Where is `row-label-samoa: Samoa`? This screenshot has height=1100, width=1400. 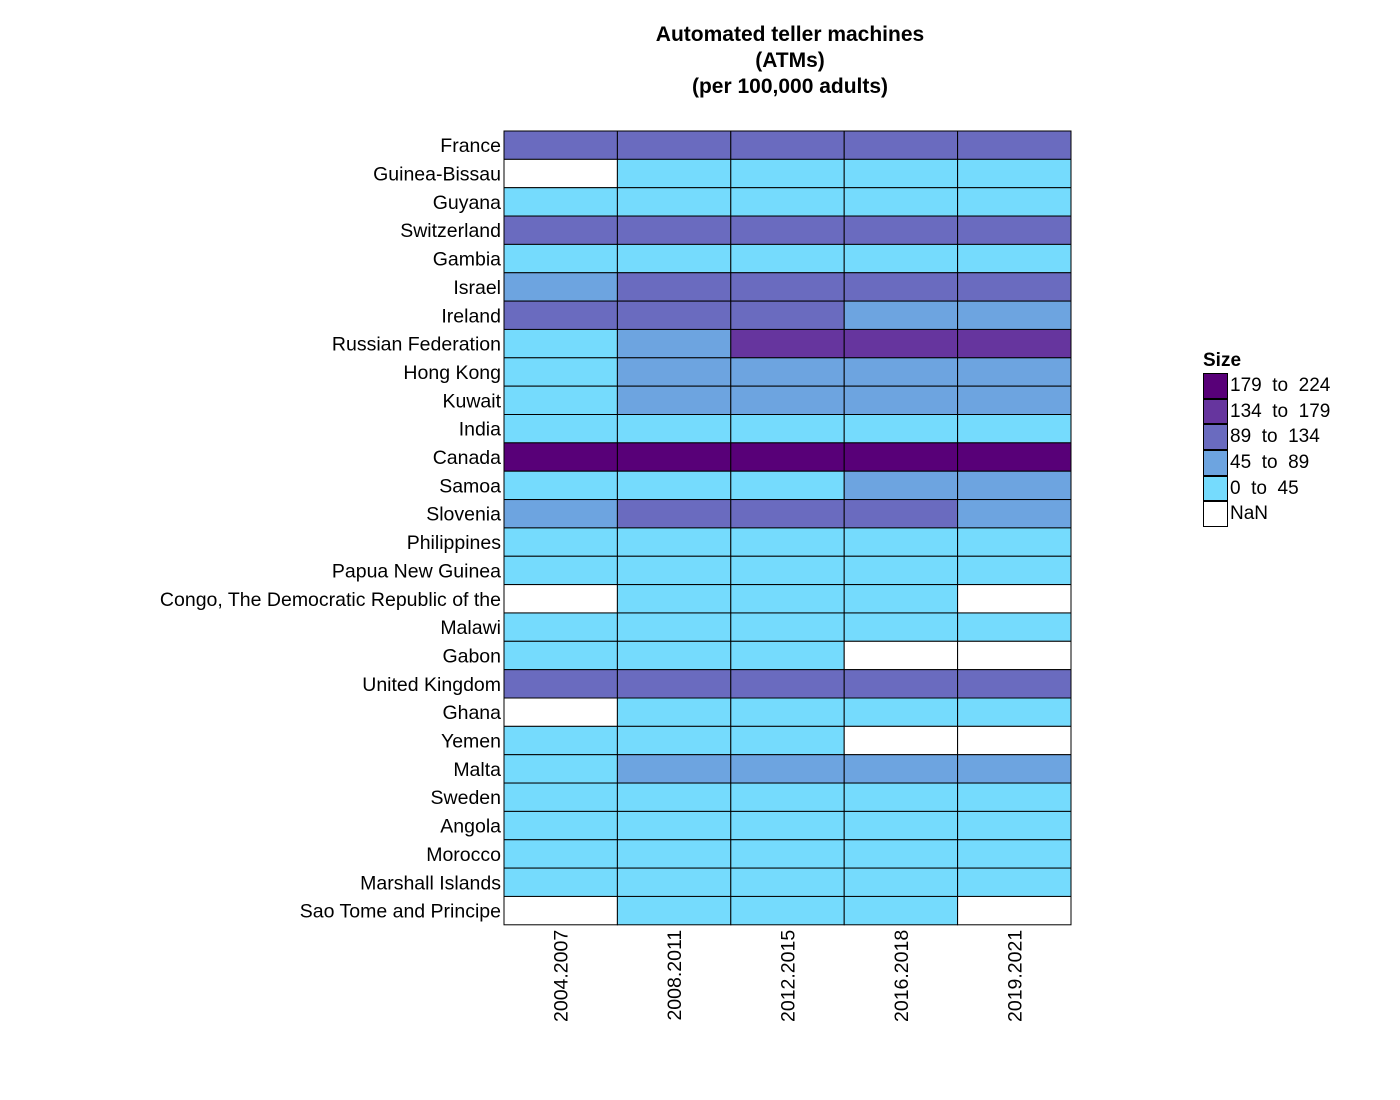
row-label-samoa: Samoa is located at coordinates (470, 486).